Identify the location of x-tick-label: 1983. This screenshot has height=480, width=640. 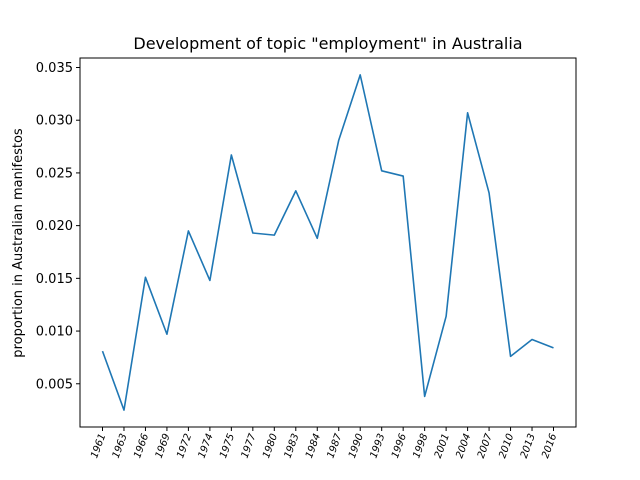
(292, 446).